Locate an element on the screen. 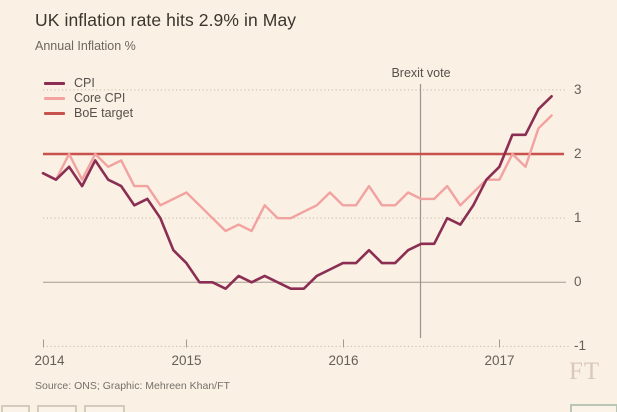 This screenshot has height=412, width=617. chart-subtitle: Annual Inflation % is located at coordinates (85, 46).